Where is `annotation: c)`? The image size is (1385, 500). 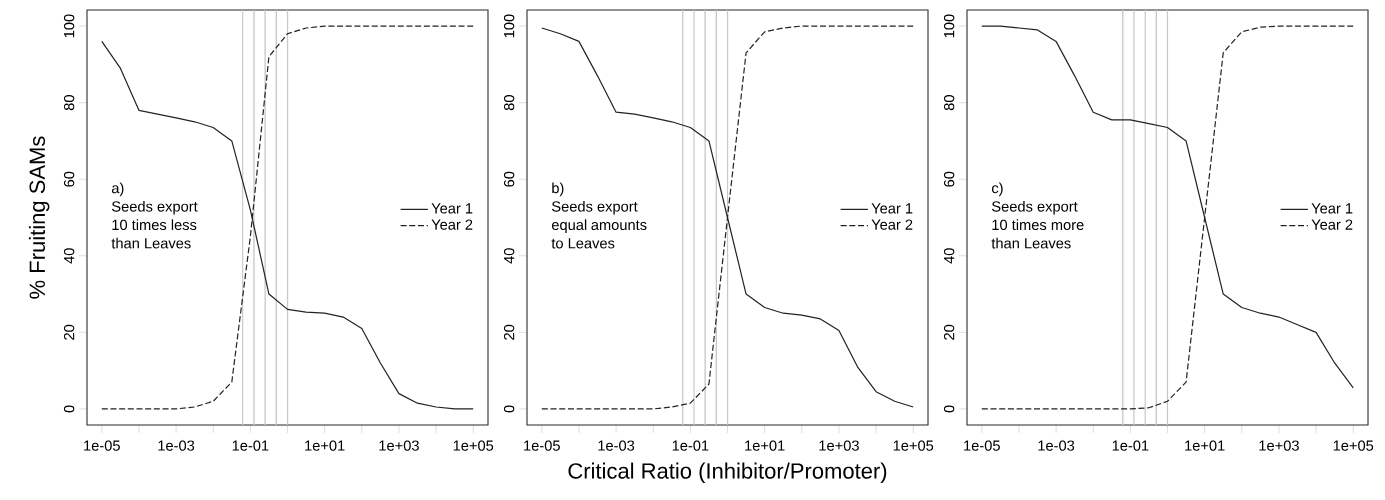
annotation: c) is located at coordinates (997, 189).